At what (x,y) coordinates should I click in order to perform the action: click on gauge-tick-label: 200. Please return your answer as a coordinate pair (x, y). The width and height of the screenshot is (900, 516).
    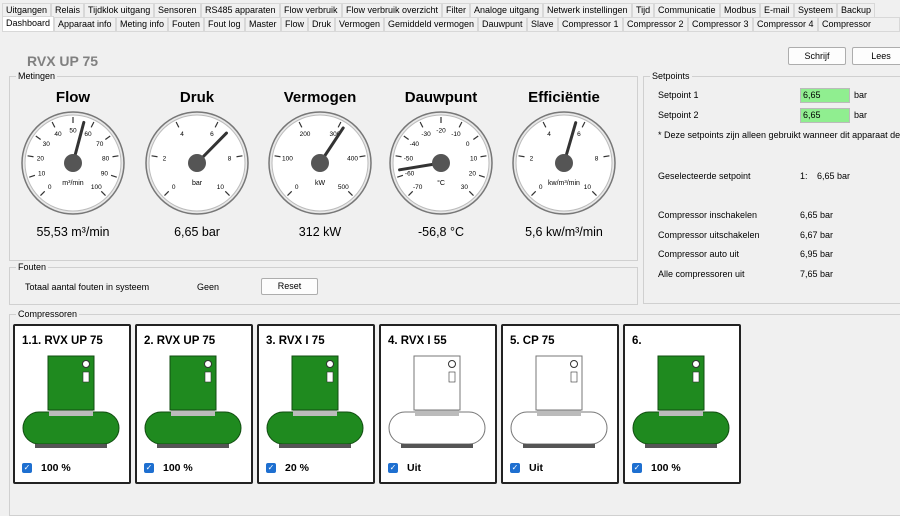
    Looking at the image, I should click on (305, 134).